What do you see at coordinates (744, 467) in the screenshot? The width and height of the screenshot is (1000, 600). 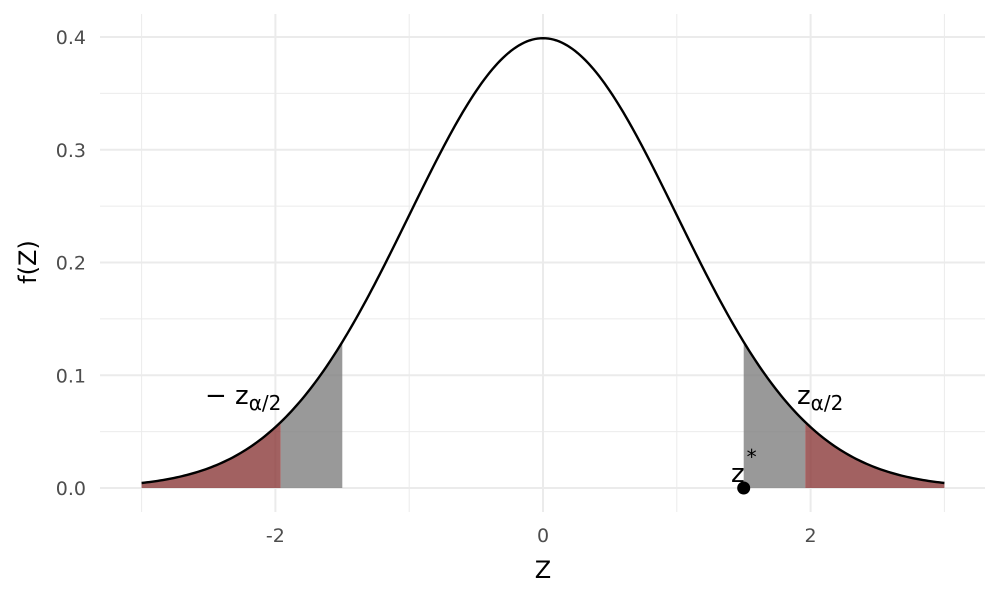 I see `z-star-label: z*` at bounding box center [744, 467].